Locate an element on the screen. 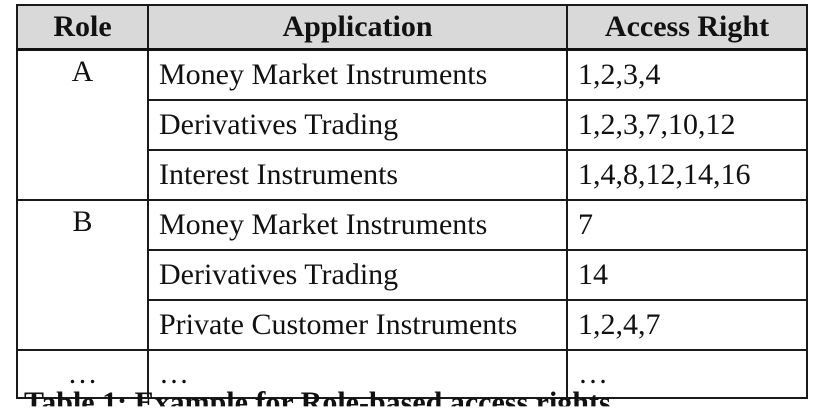  table-row: Private Customer Instruments 1,2,4,7 is located at coordinates (412, 325).